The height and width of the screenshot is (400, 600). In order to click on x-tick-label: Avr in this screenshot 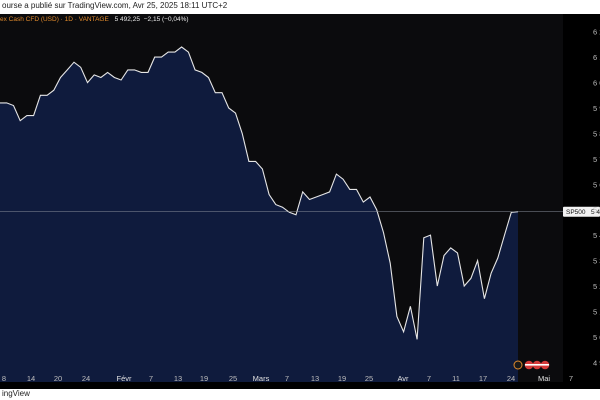, I will do `click(403, 378)`.